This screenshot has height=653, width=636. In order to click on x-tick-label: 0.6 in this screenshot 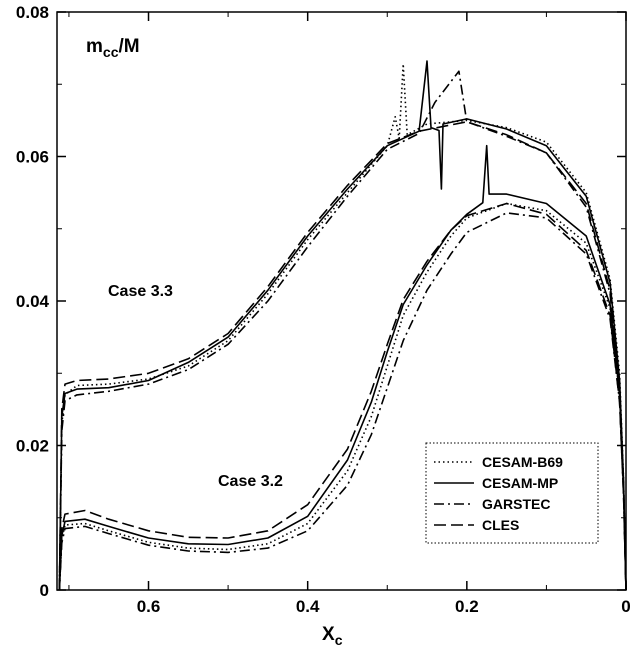, I will do `click(149, 606)`.